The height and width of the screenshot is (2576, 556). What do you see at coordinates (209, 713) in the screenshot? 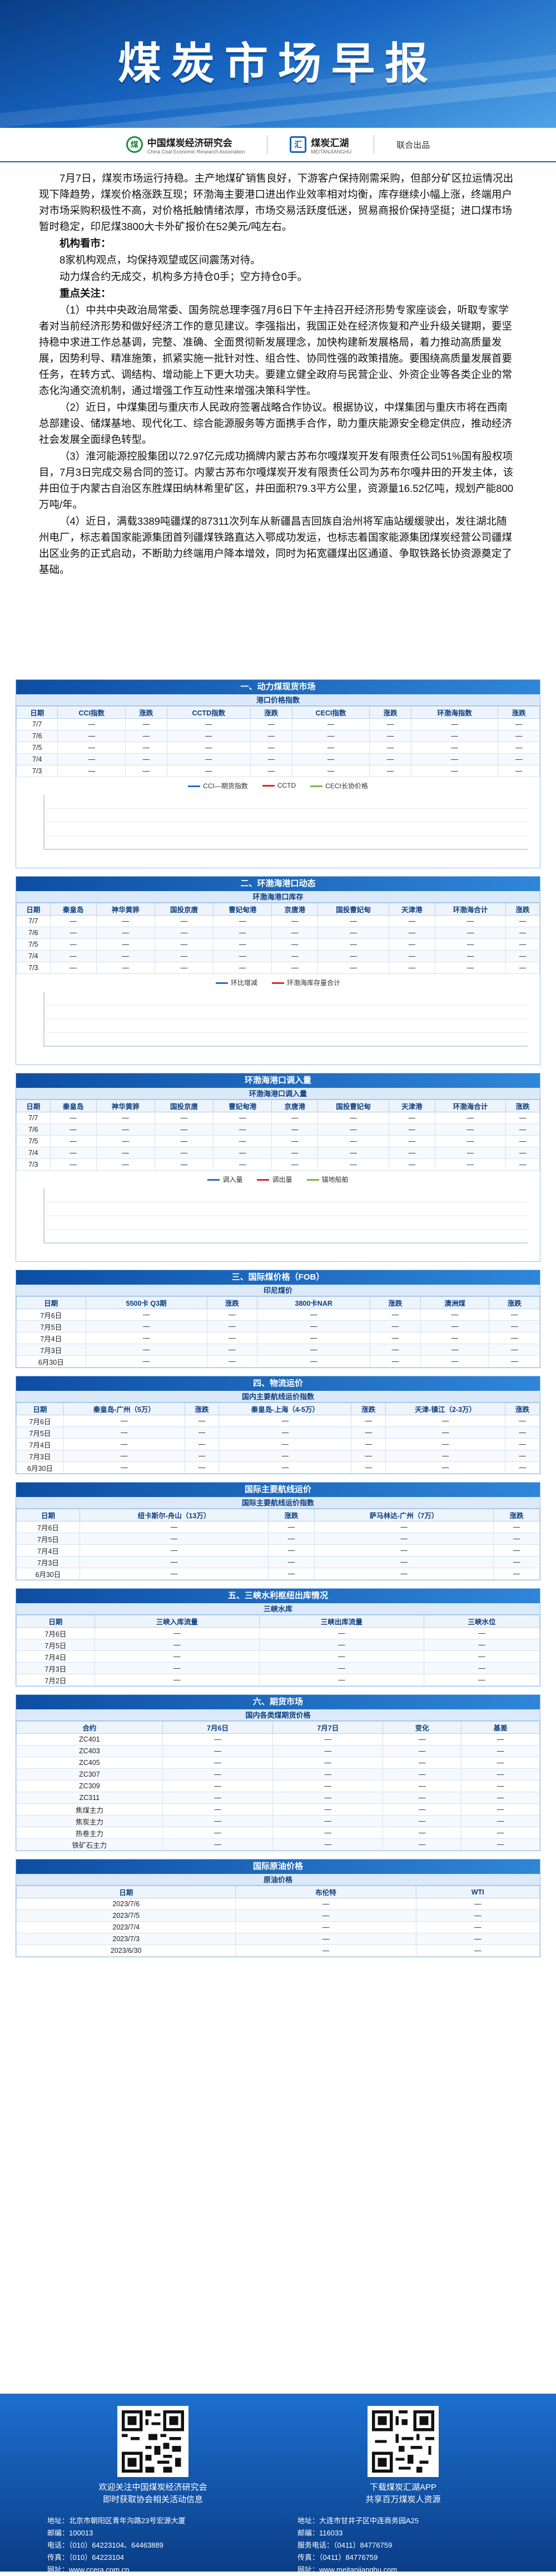
I see `column-header: CCTD指数` at bounding box center [209, 713].